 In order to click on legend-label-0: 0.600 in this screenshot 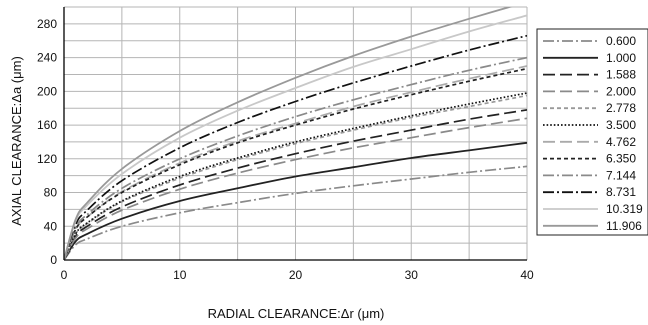, I will do `click(621, 41)`.